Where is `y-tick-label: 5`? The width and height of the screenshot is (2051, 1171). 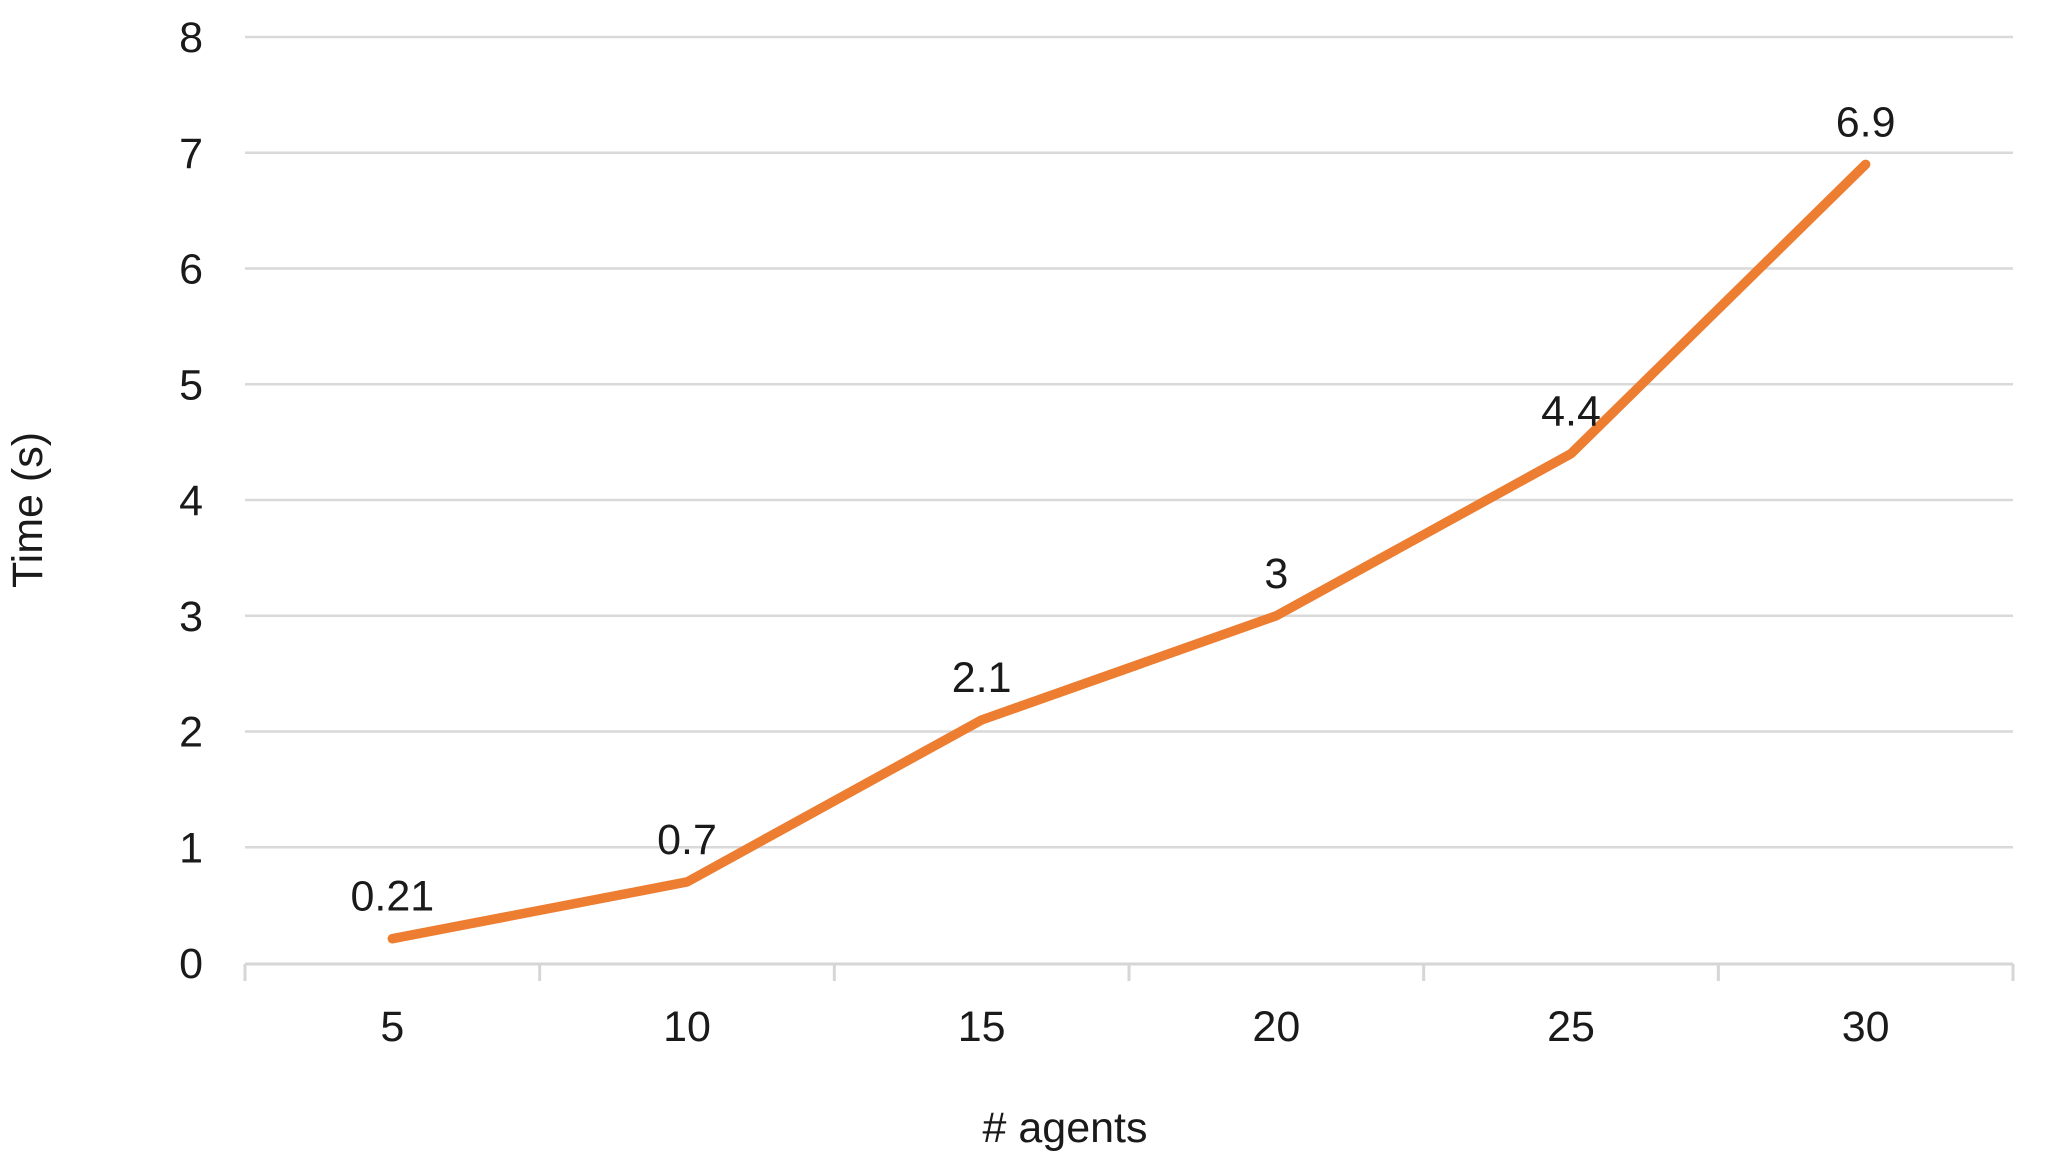 y-tick-label: 5 is located at coordinates (191, 385).